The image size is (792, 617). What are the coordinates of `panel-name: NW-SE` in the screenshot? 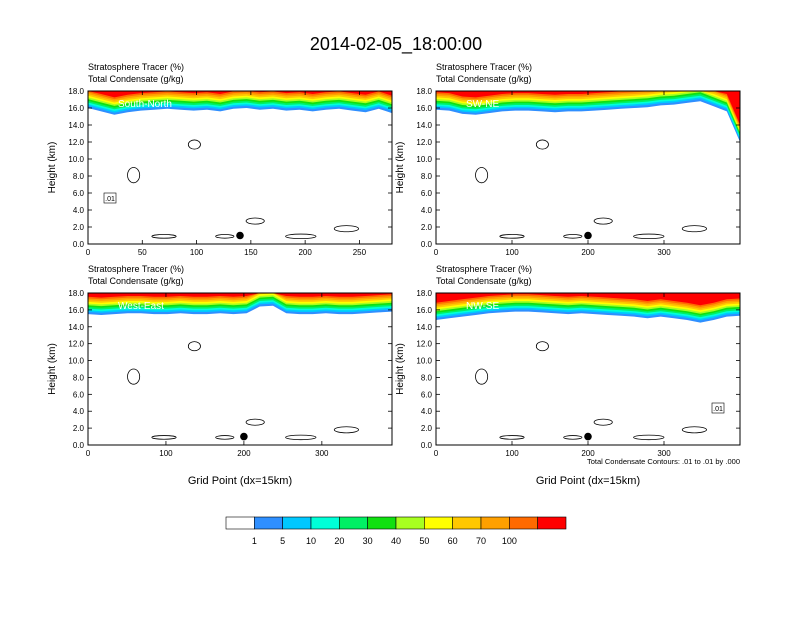 It's located at (482, 306).